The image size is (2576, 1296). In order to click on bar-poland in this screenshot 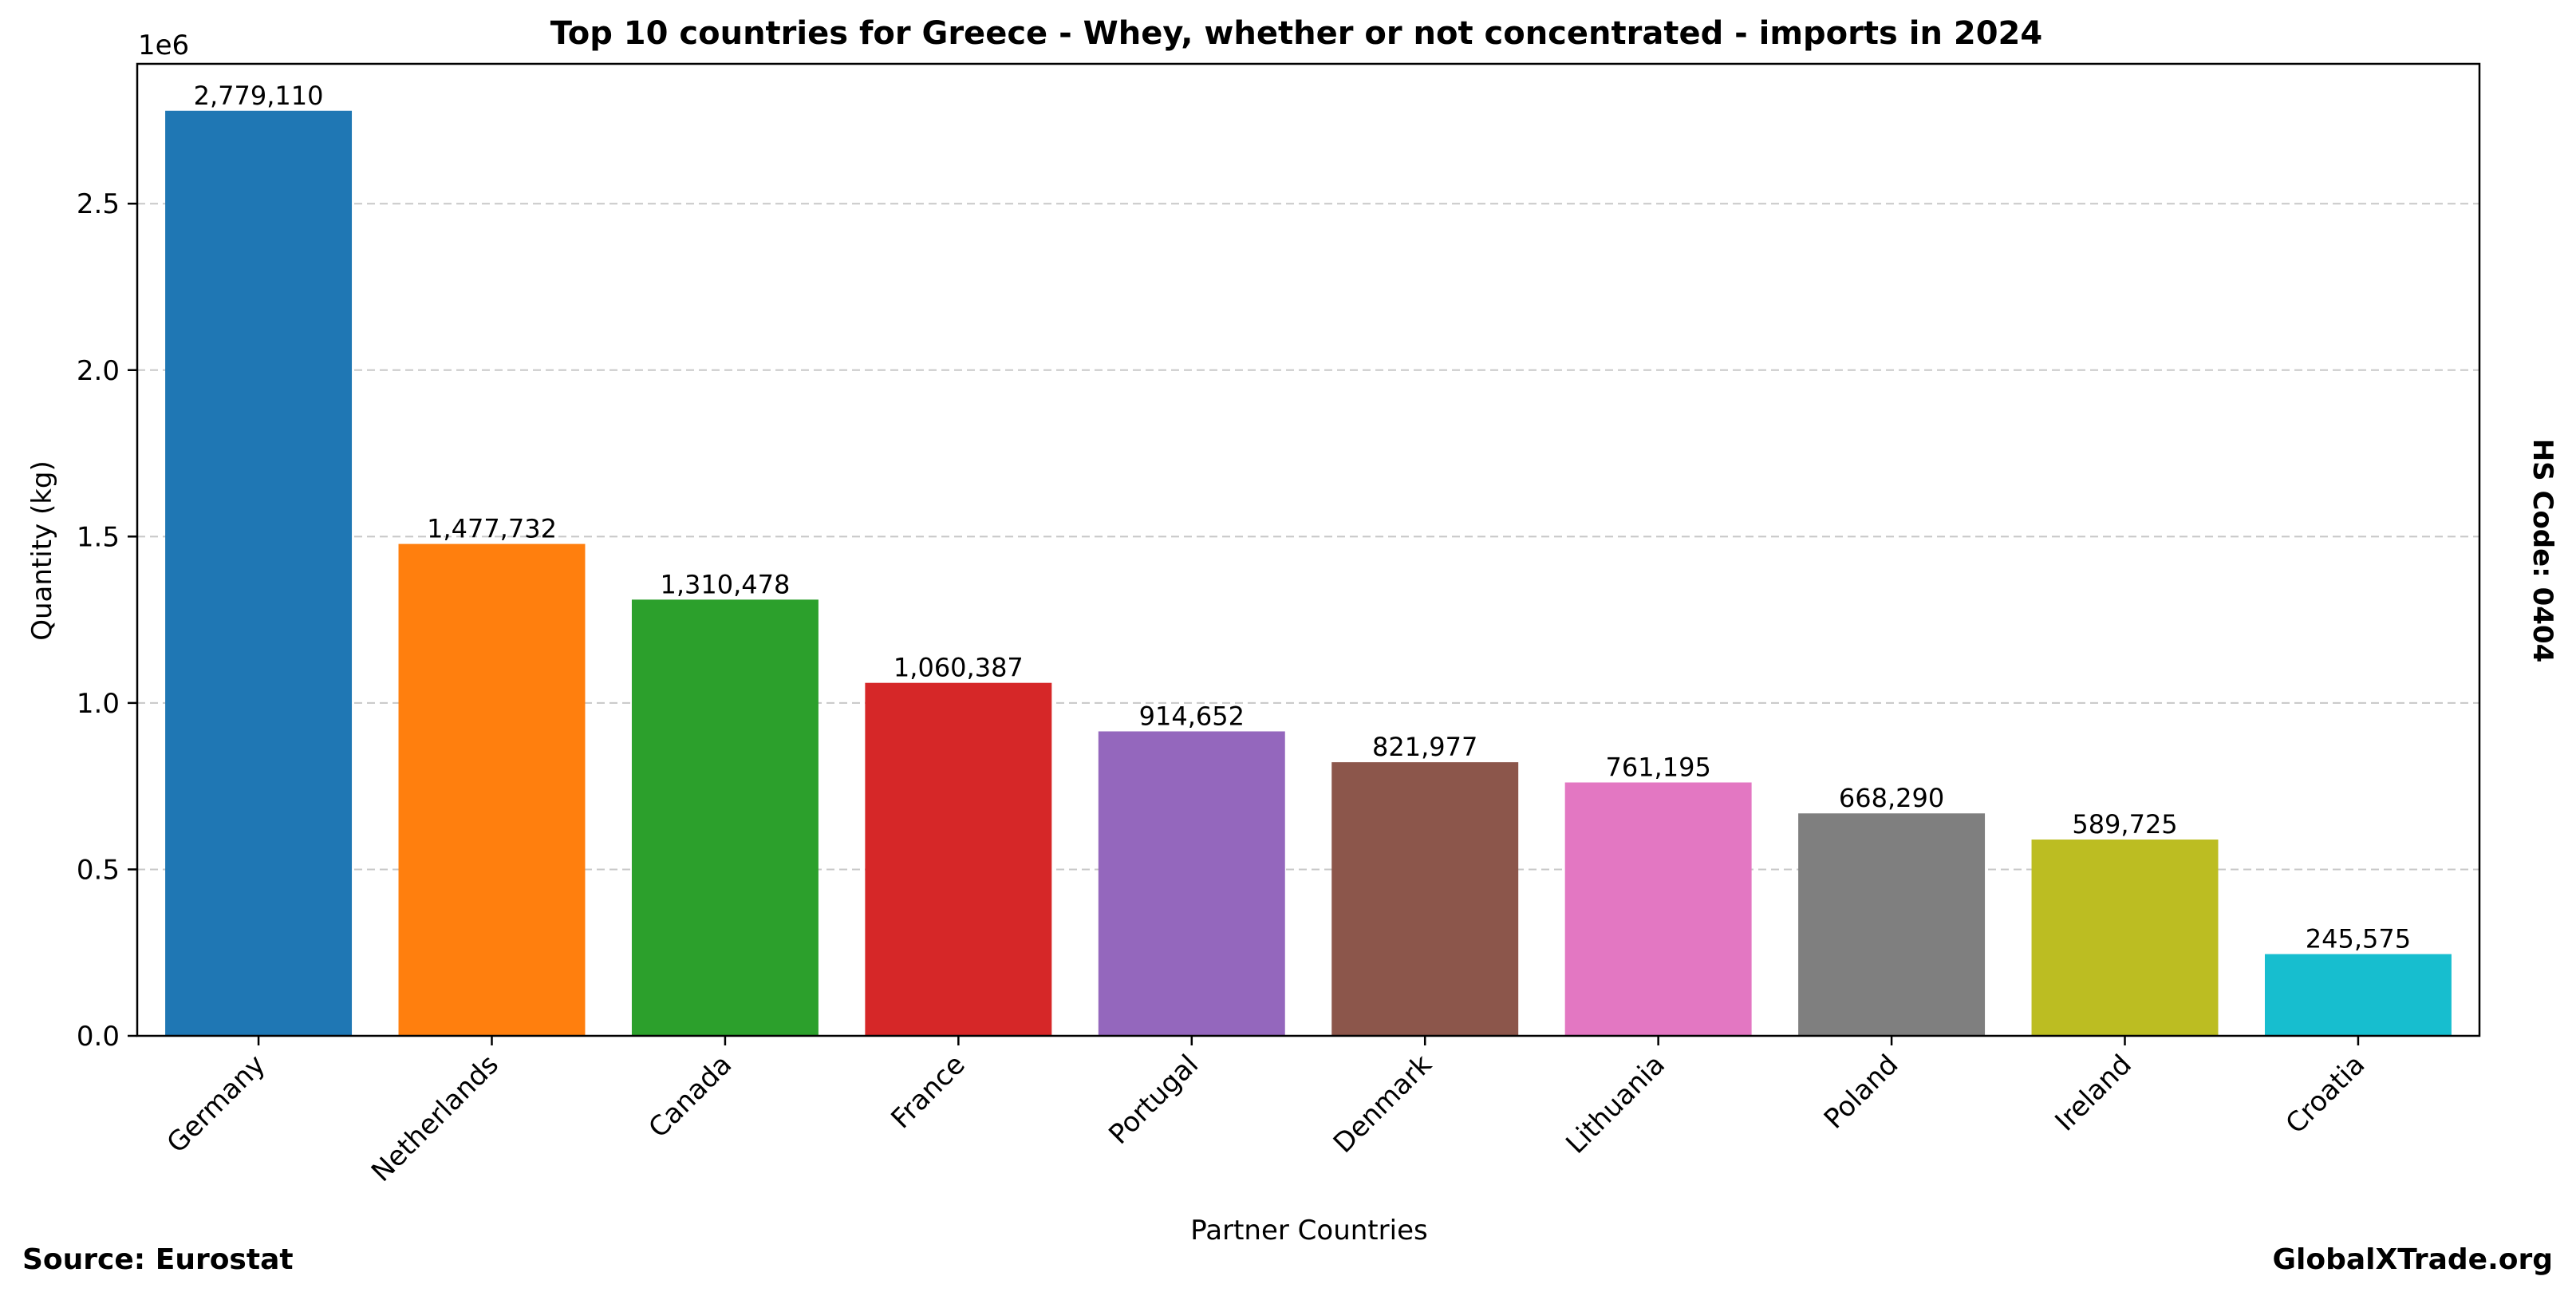, I will do `click(1892, 924)`.